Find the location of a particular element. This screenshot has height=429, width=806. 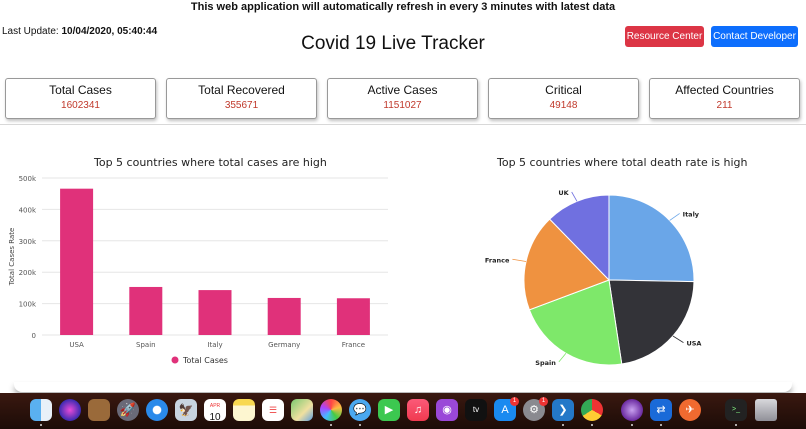

postman-icon: ✈ is located at coordinates (690, 410).